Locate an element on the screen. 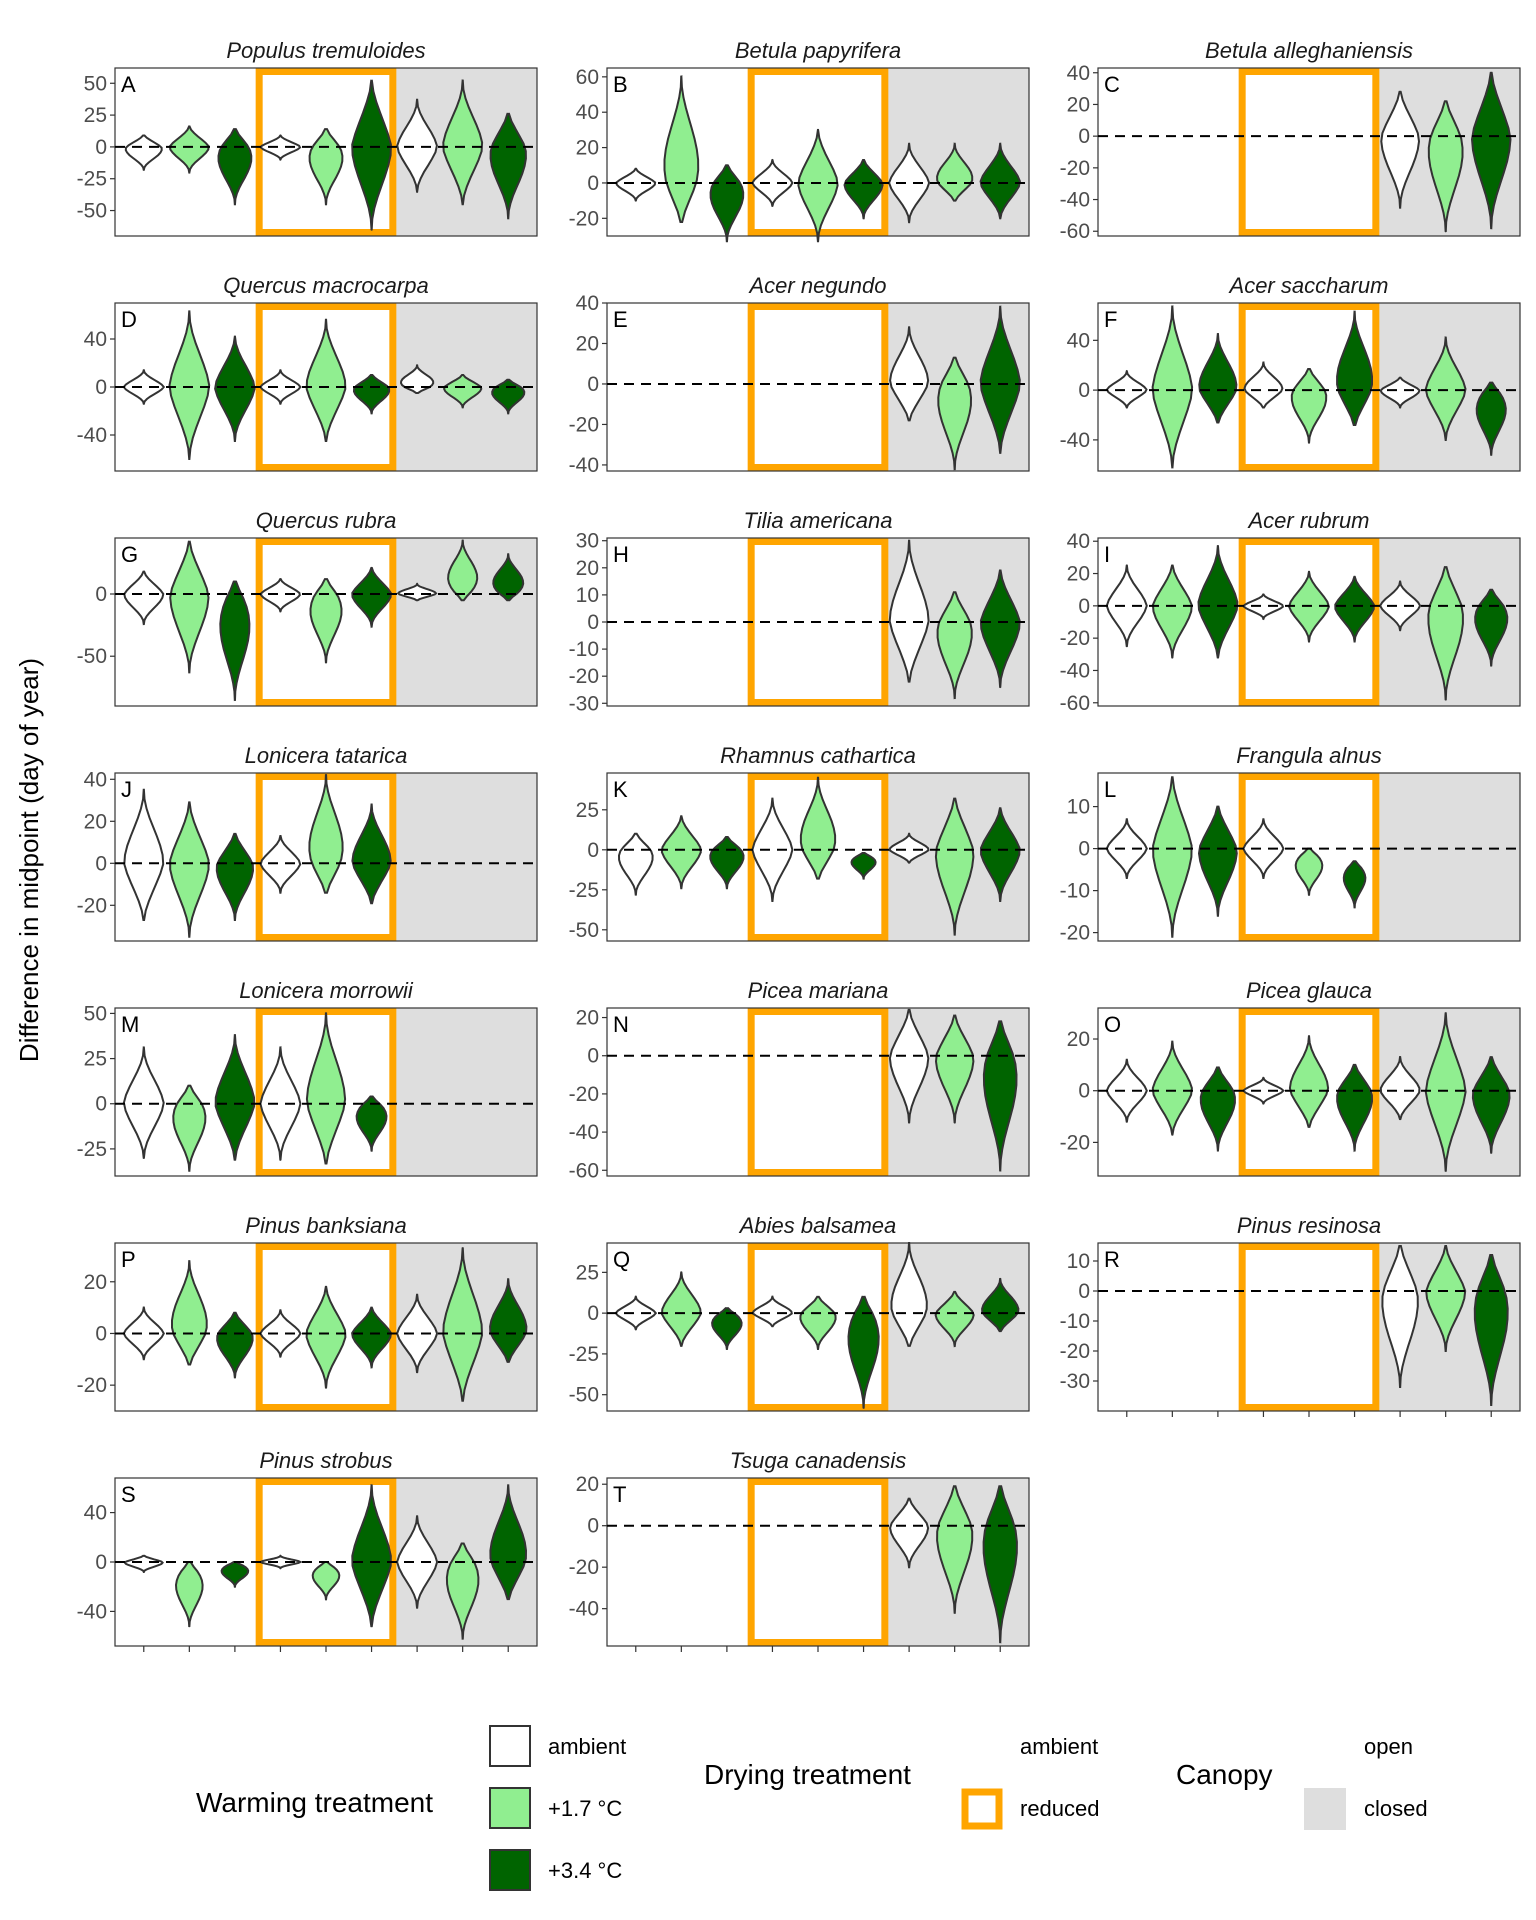  panel-letter: B is located at coordinates (620, 84).